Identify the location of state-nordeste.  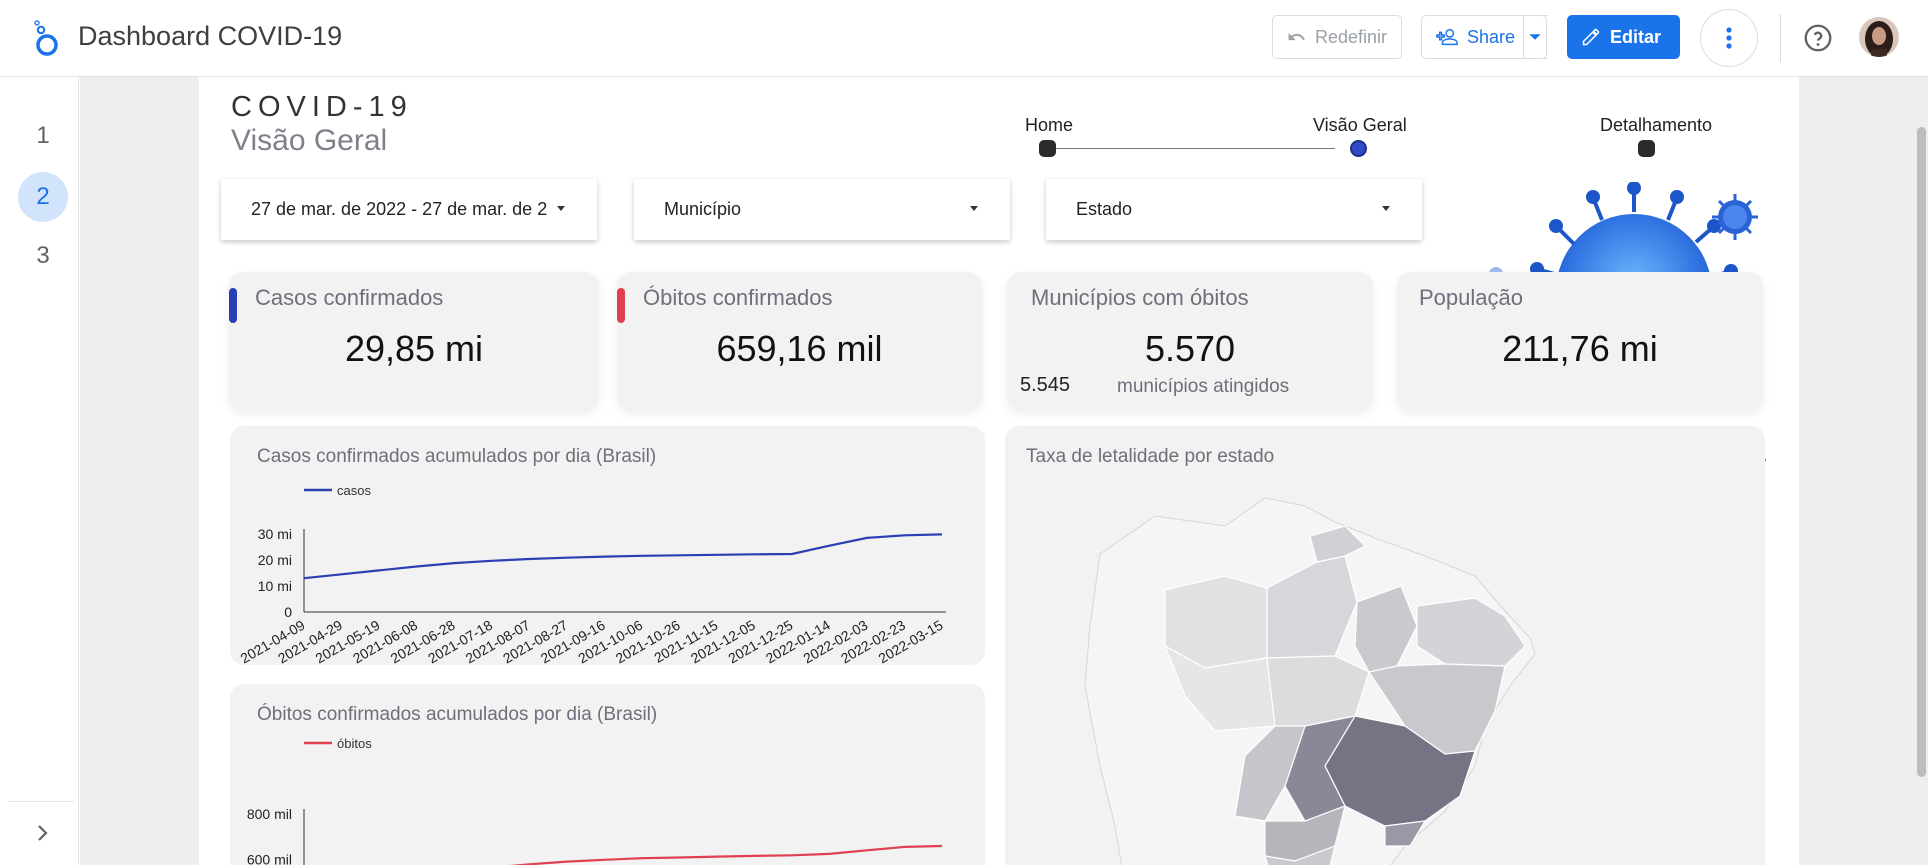
(1471, 632).